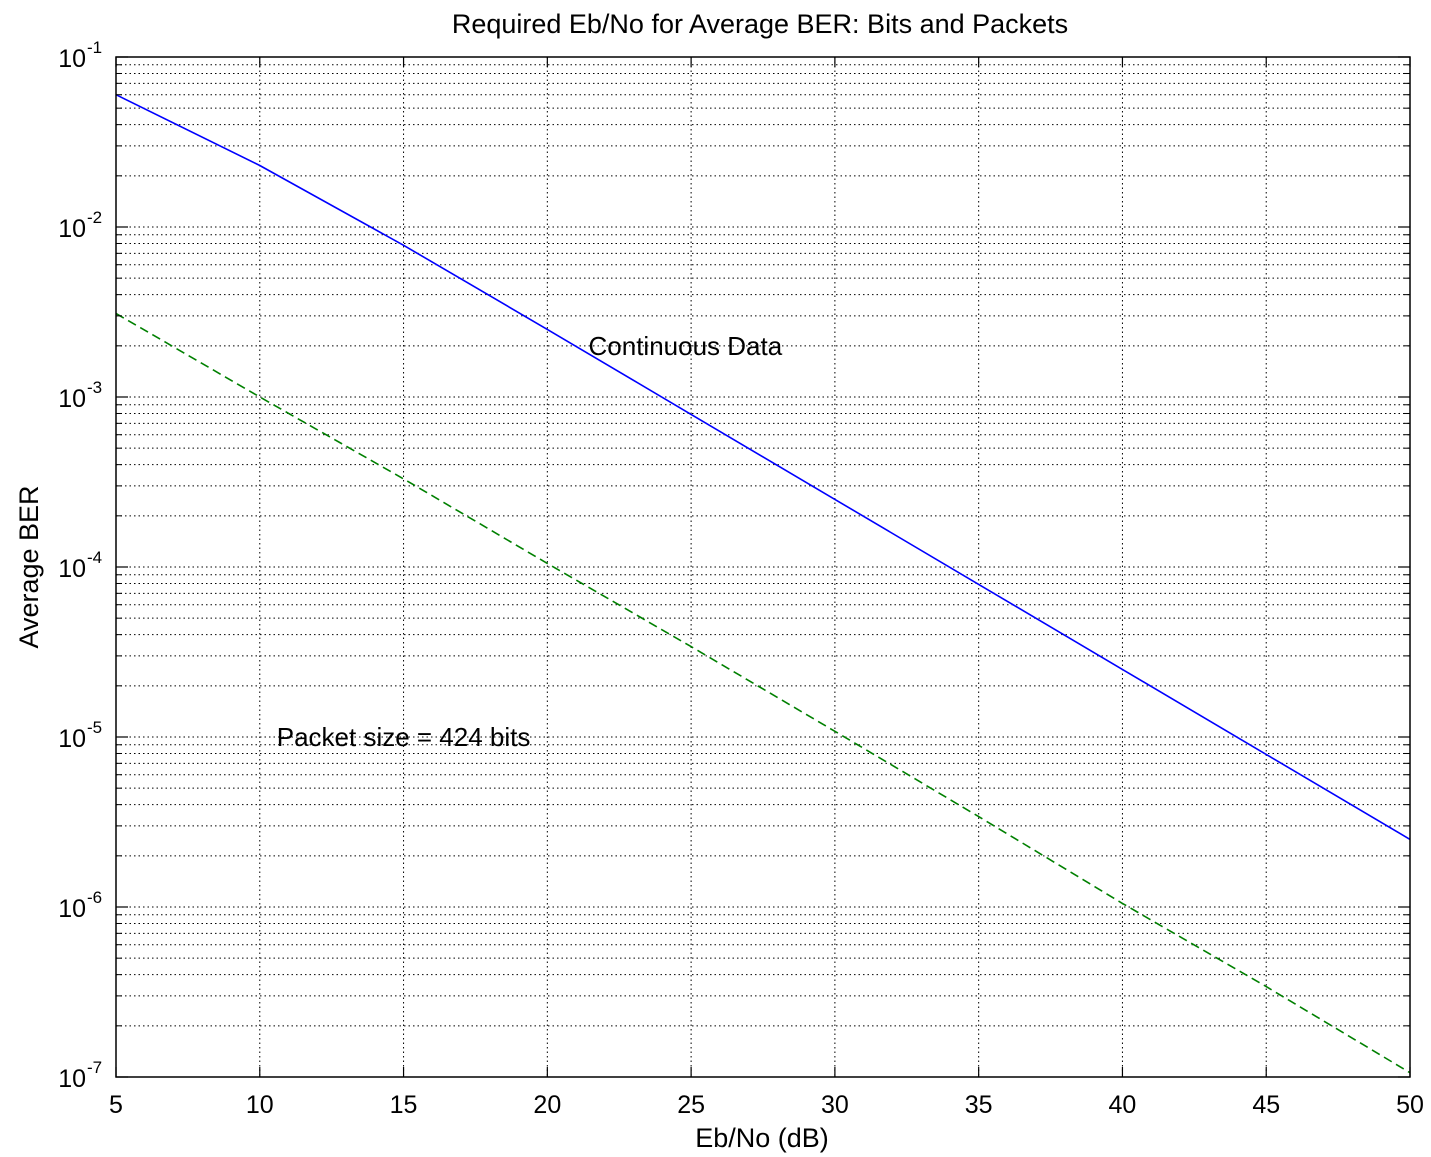  What do you see at coordinates (762, 1138) in the screenshot?
I see `x-axis-label: Eb/No (dB)` at bounding box center [762, 1138].